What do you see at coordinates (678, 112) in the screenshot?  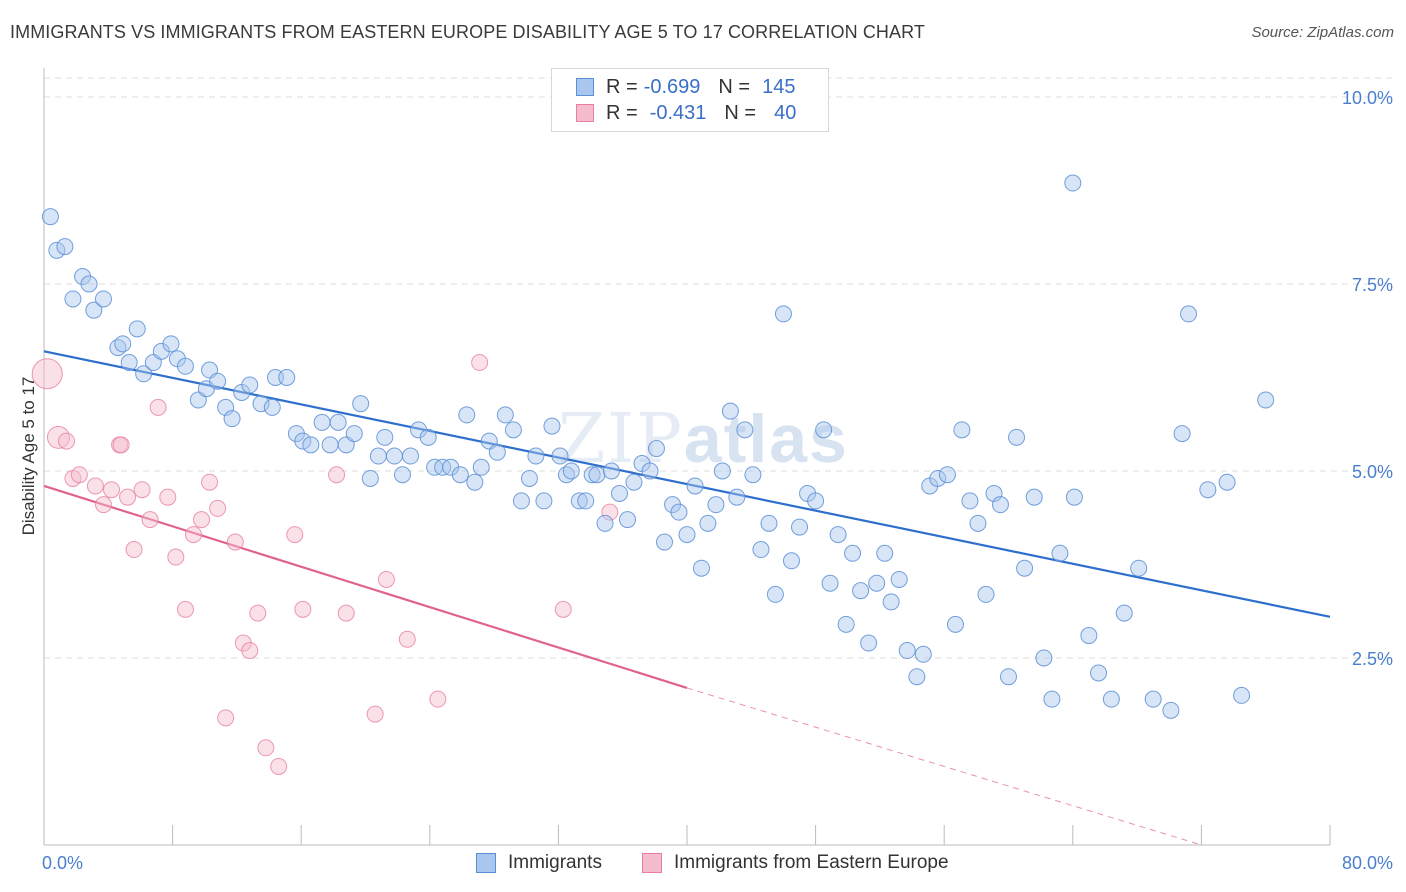 I see `r-value: -0.431` at bounding box center [678, 112].